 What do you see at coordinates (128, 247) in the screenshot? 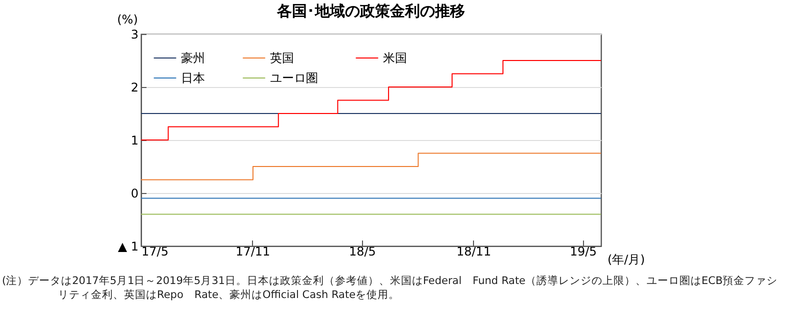
I see `y-tick-label: ▲ 1` at bounding box center [128, 247].